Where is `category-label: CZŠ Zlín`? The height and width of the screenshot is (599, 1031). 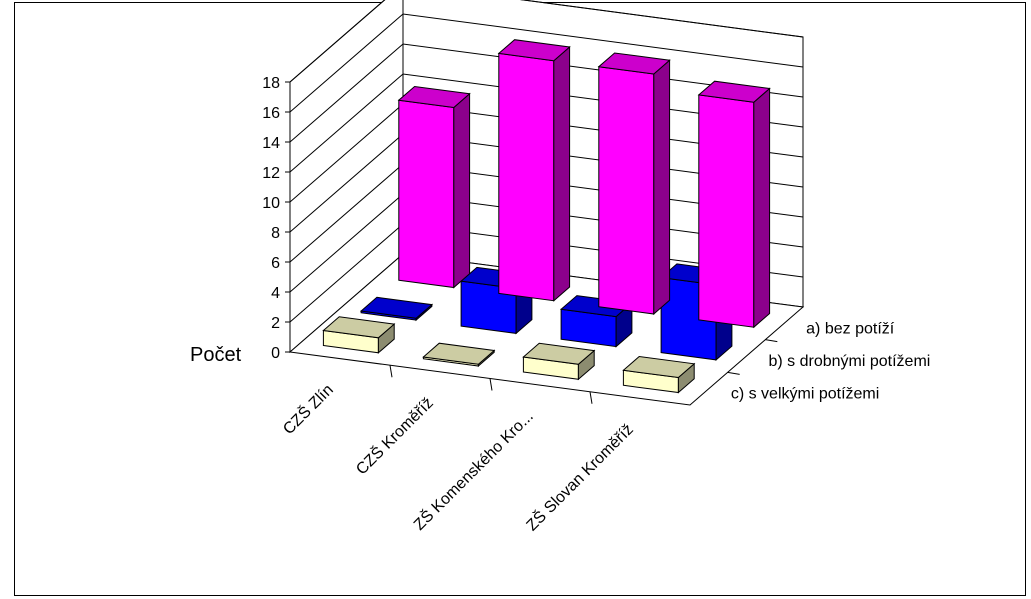 category-label: CZŠ Zlín is located at coordinates (308, 409).